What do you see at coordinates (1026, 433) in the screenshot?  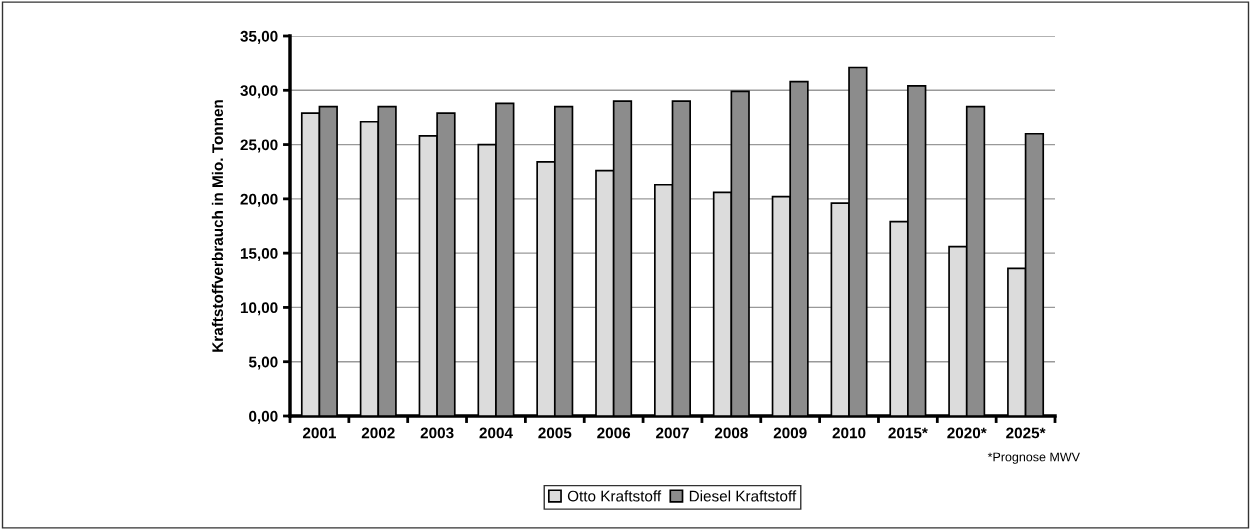 I see `x-tick-label: 2025*` at bounding box center [1026, 433].